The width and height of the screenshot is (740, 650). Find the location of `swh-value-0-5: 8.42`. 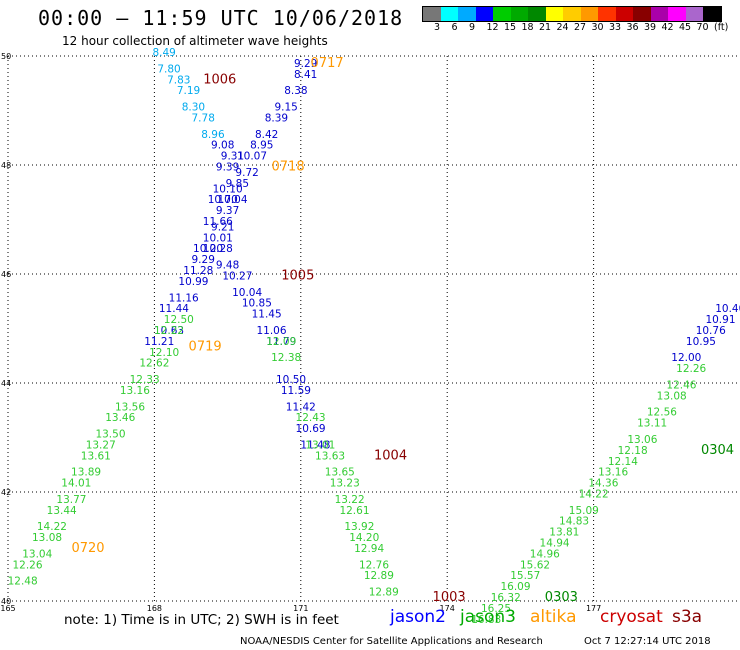

swh-value-0-5: 8.42 is located at coordinates (266, 135).